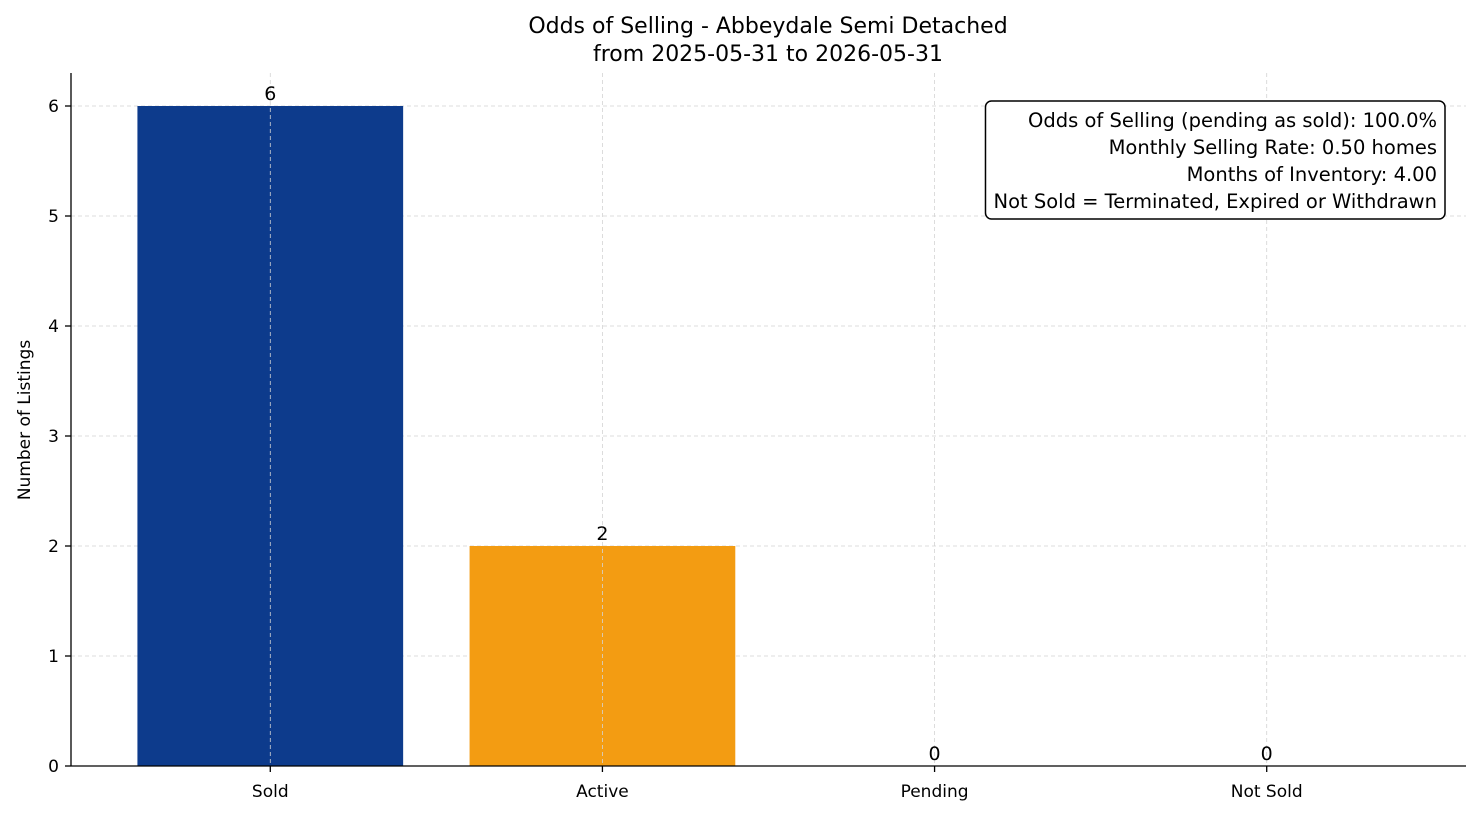 Image resolution: width=1481 pixels, height=816 pixels. I want to click on stats-box-frame, so click(1215, 160).